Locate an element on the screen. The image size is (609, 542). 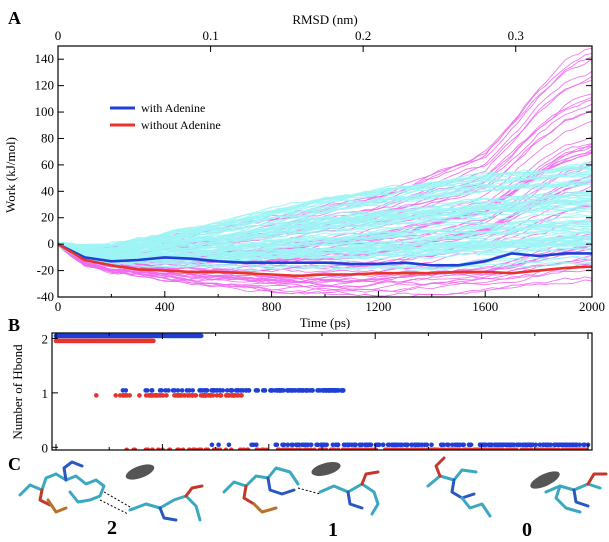
y-tick-label: 0 is located at coordinates (45, 447).